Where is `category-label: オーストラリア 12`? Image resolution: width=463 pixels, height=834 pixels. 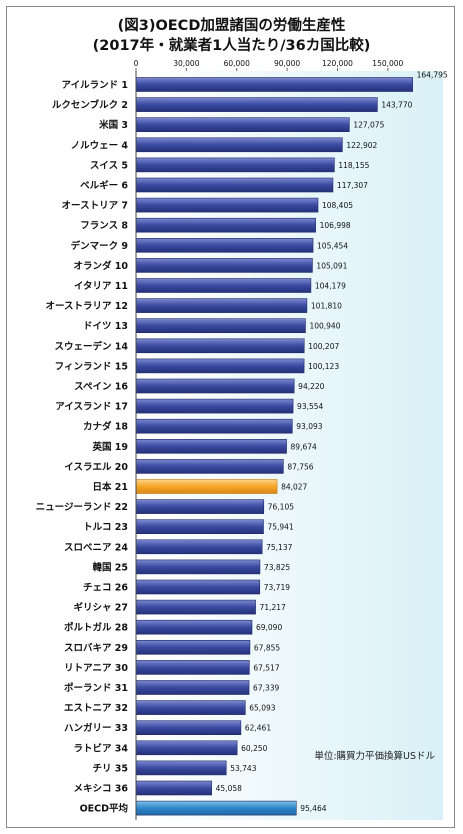
category-label: オーストラリア 12 is located at coordinates (86, 306).